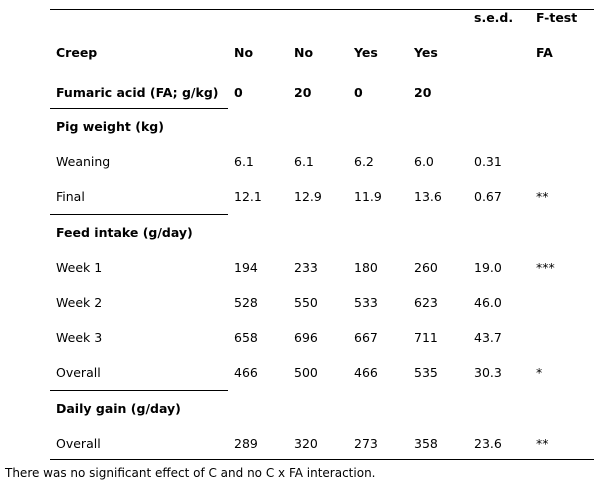  Describe the element at coordinates (322, 18) in the screenshot. I see `header-row-stats: s.e.d. F-test` at that location.